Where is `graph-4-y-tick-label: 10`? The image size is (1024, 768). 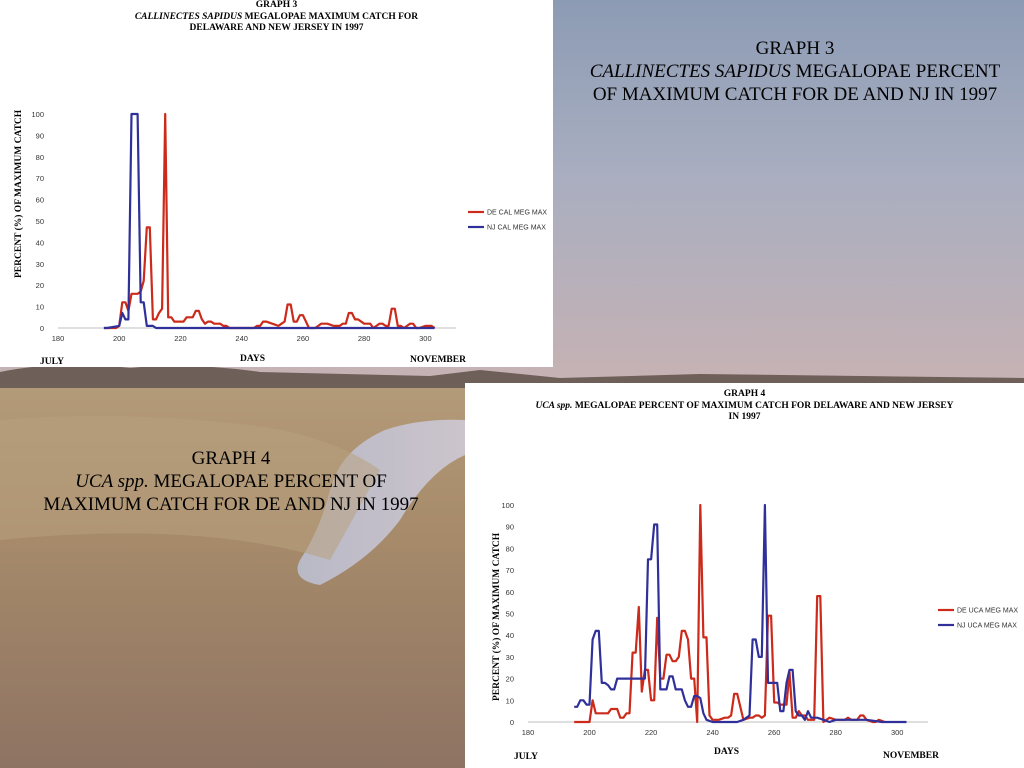
graph-4-y-tick-label: 10 is located at coordinates (510, 700).